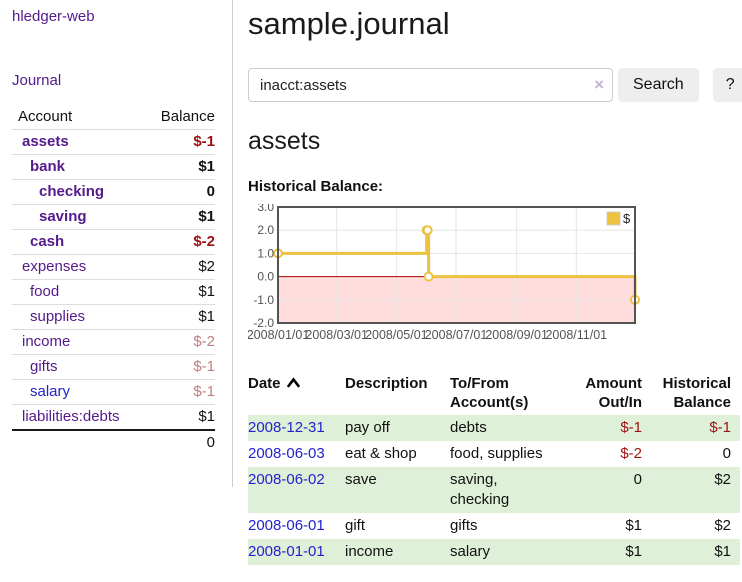  I want to click on register-description-cell: pay off, so click(367, 427).